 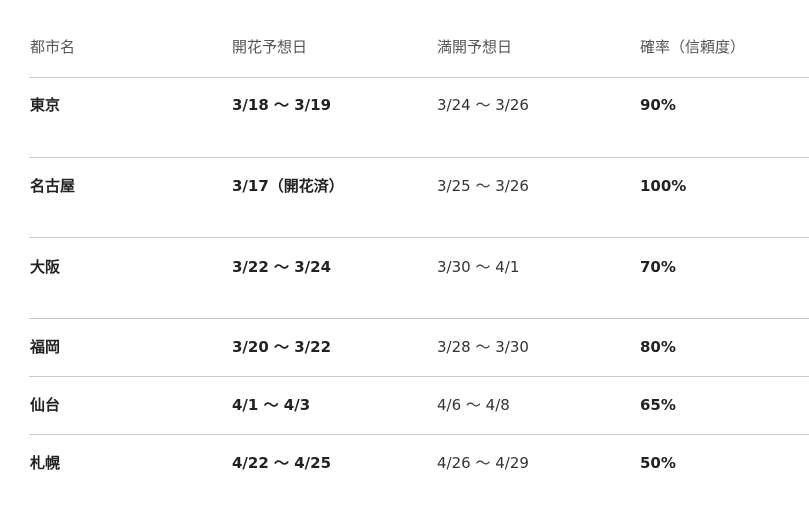 I want to click on header-probability: 確率（信頼度）, so click(x=693, y=47).